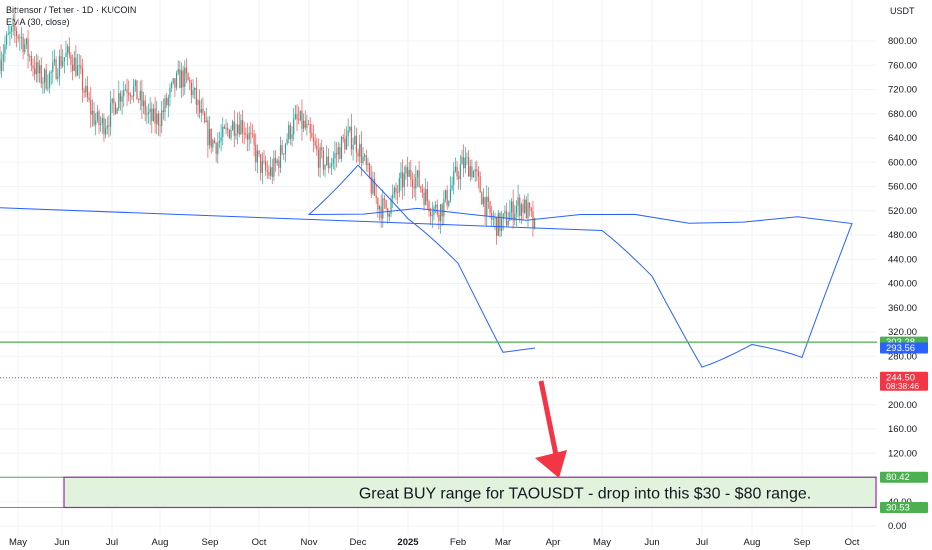 This screenshot has width=932, height=550. I want to click on y-tick-label: 560.00, so click(902, 187).